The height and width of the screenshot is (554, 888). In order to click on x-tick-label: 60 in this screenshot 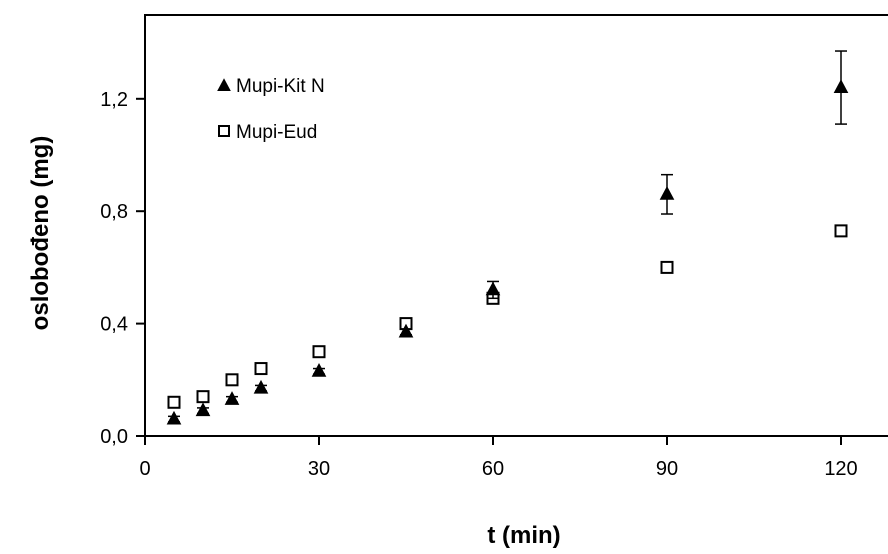, I will do `click(493, 469)`.